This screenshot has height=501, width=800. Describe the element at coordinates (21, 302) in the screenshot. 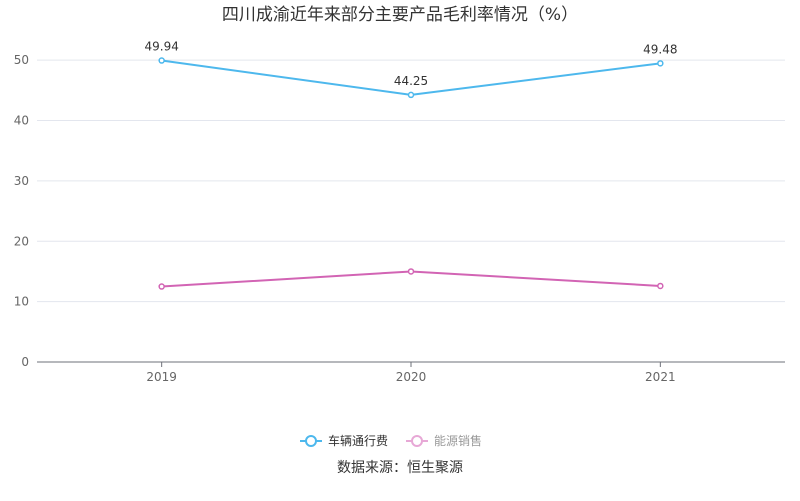

I see `y-tick-label: 10` at that location.